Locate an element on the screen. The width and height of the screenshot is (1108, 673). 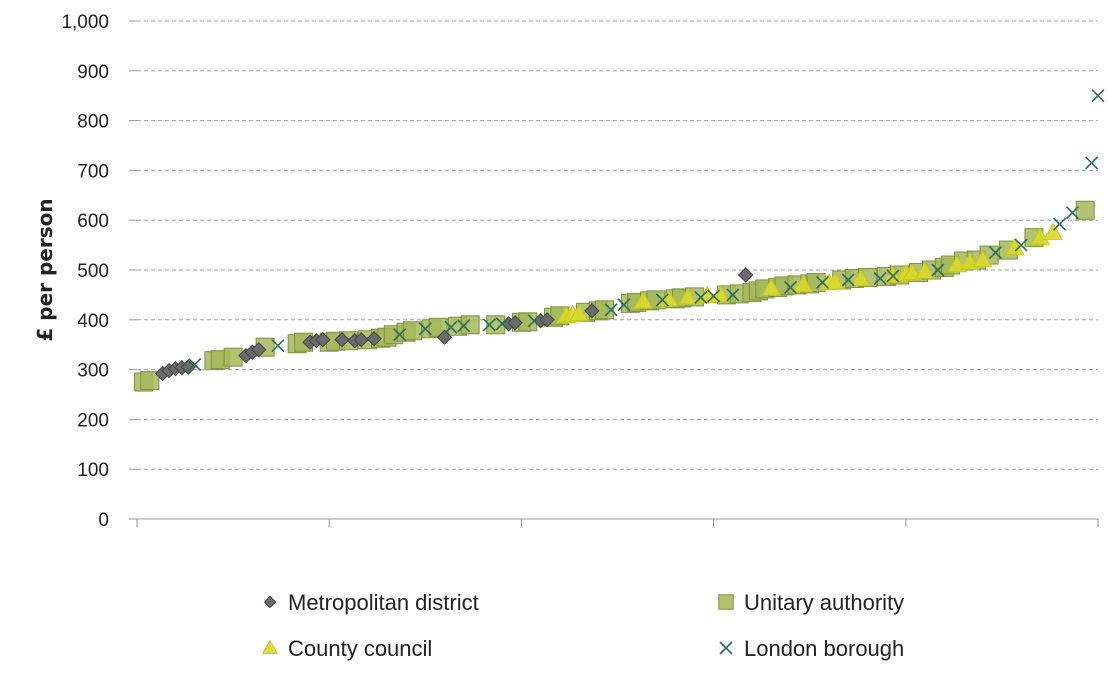
legend-item-2: County council is located at coordinates (346, 648).